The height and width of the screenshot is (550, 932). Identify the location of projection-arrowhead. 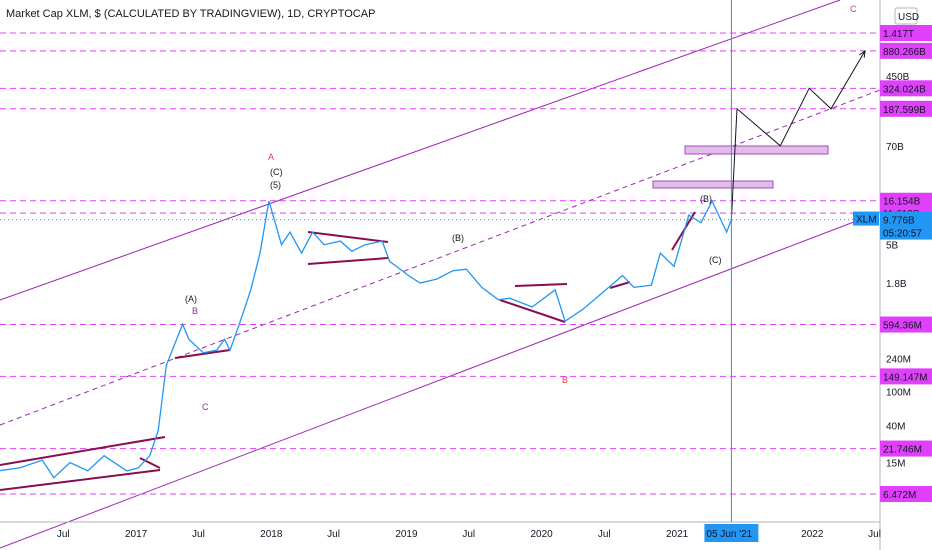
(862, 54).